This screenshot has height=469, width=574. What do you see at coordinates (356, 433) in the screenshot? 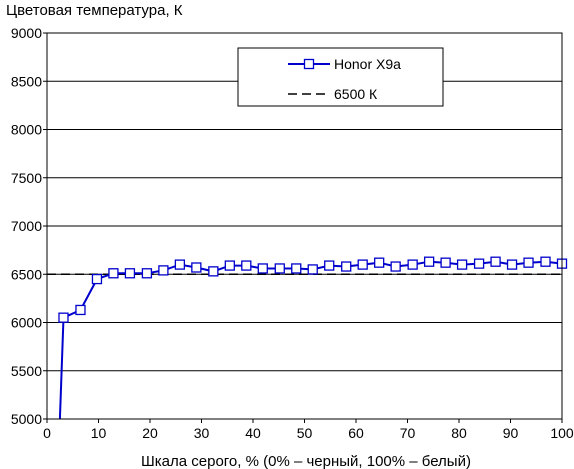
I see `x-tick-label: 60` at bounding box center [356, 433].